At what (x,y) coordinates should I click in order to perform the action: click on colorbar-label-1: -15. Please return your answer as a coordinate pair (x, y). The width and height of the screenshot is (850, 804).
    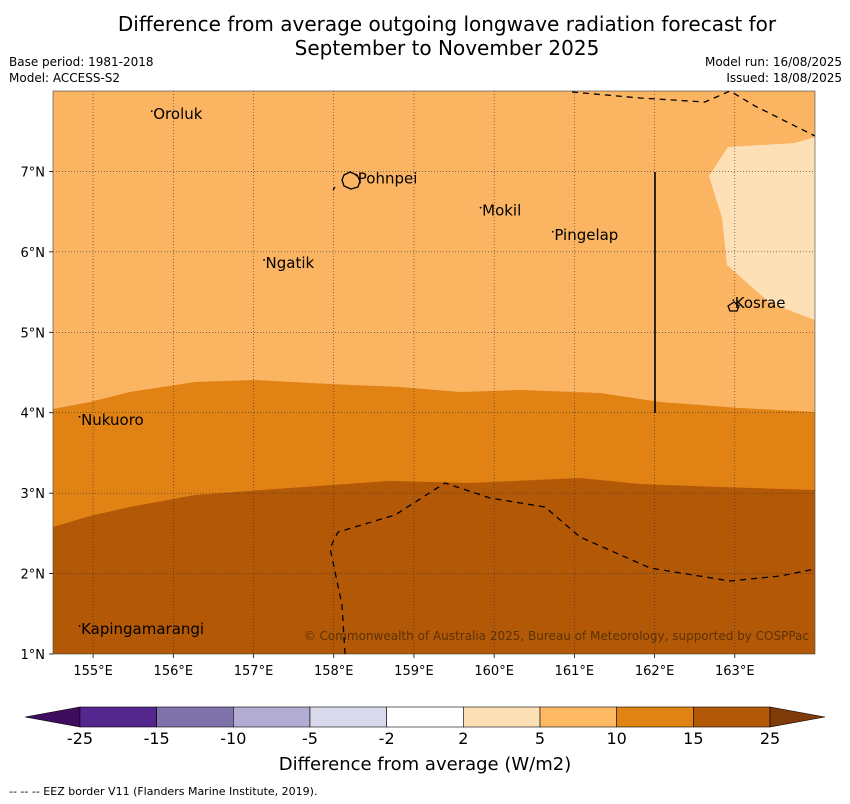
    Looking at the image, I should click on (156, 738).